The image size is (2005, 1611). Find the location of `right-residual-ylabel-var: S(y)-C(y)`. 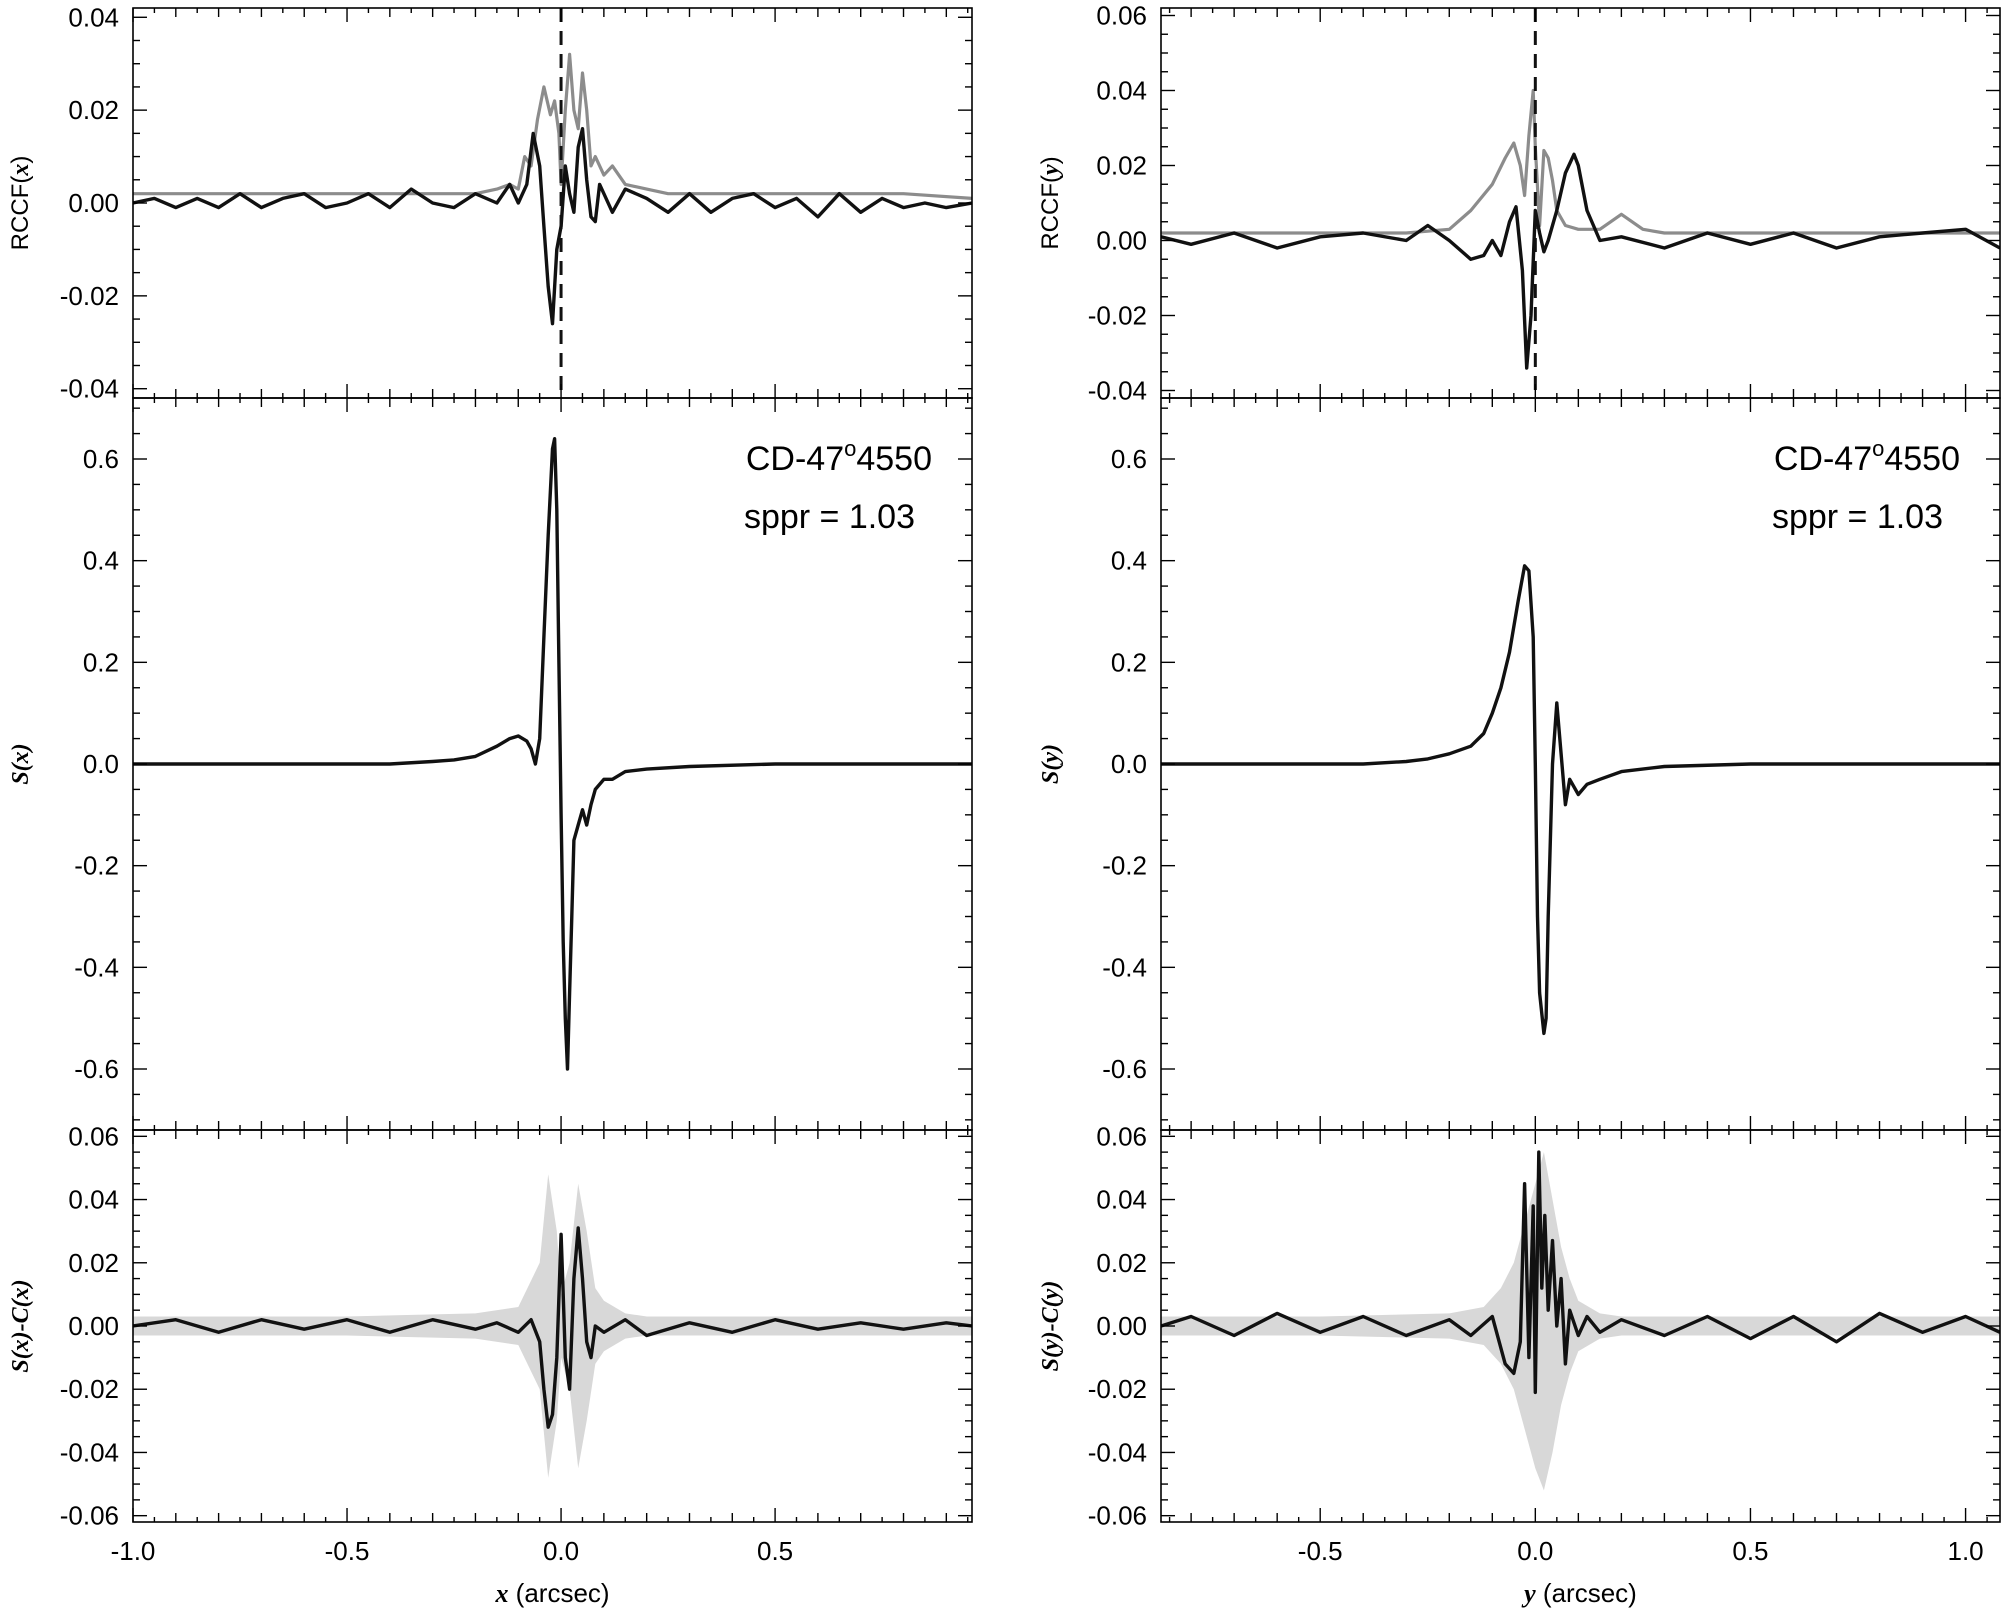

right-residual-ylabel-var: S(y)-C(y) is located at coordinates (1051, 1326).